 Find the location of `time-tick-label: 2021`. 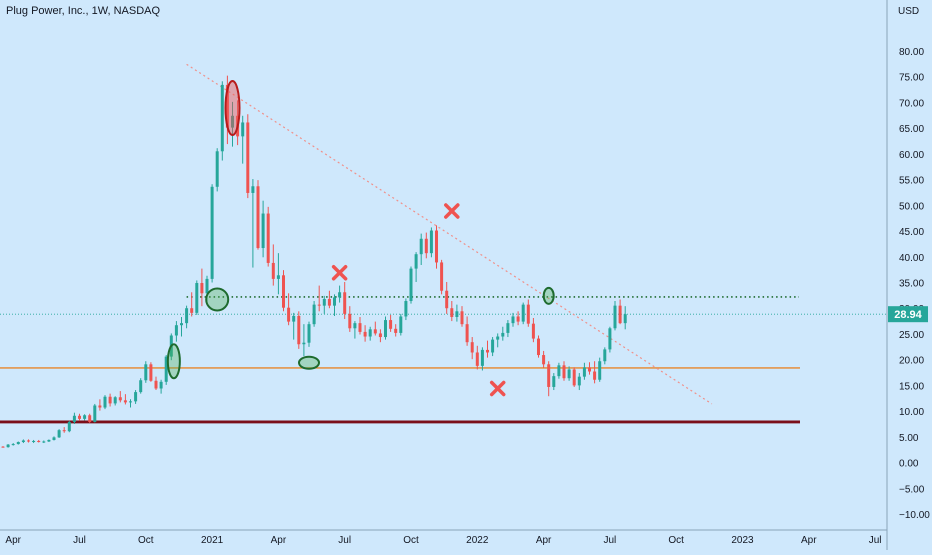

time-tick-label: 2021 is located at coordinates (212, 540).